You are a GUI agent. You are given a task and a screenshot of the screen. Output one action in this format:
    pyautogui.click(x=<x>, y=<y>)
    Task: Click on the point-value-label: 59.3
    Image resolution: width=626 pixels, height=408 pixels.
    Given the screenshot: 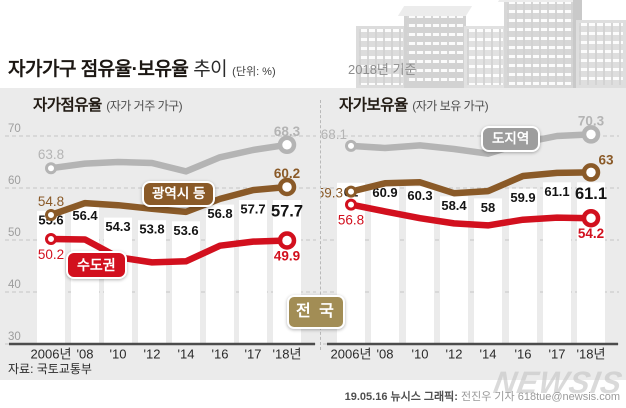 What is the action you would take?
    pyautogui.click(x=332, y=193)
    